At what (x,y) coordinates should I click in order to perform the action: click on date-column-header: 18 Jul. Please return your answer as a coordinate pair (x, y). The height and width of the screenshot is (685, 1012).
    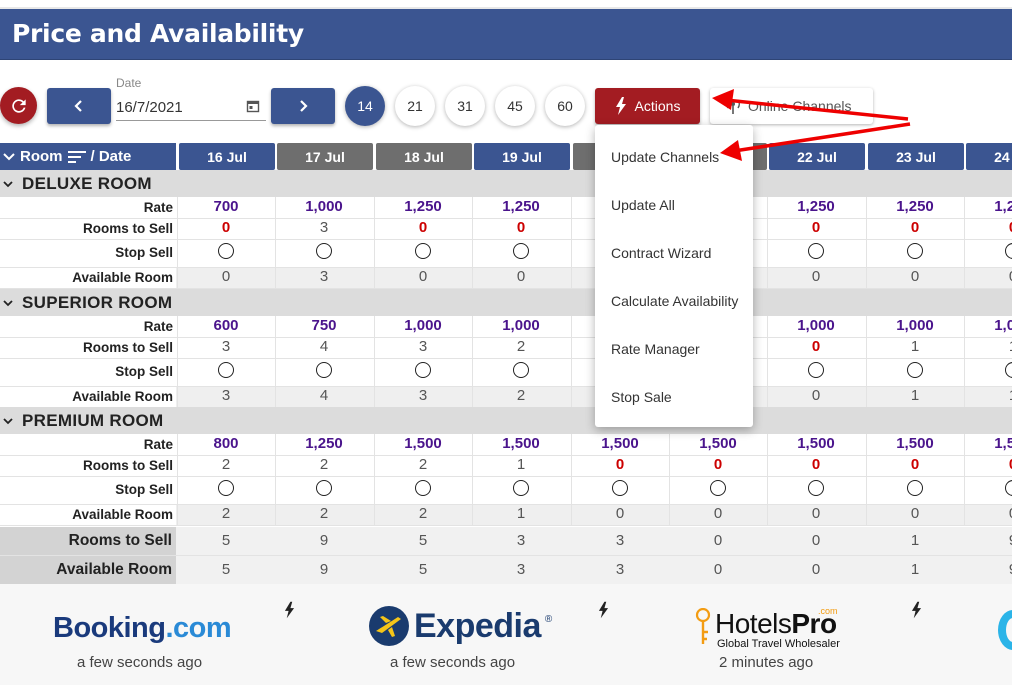
    Looking at the image, I should click on (424, 156).